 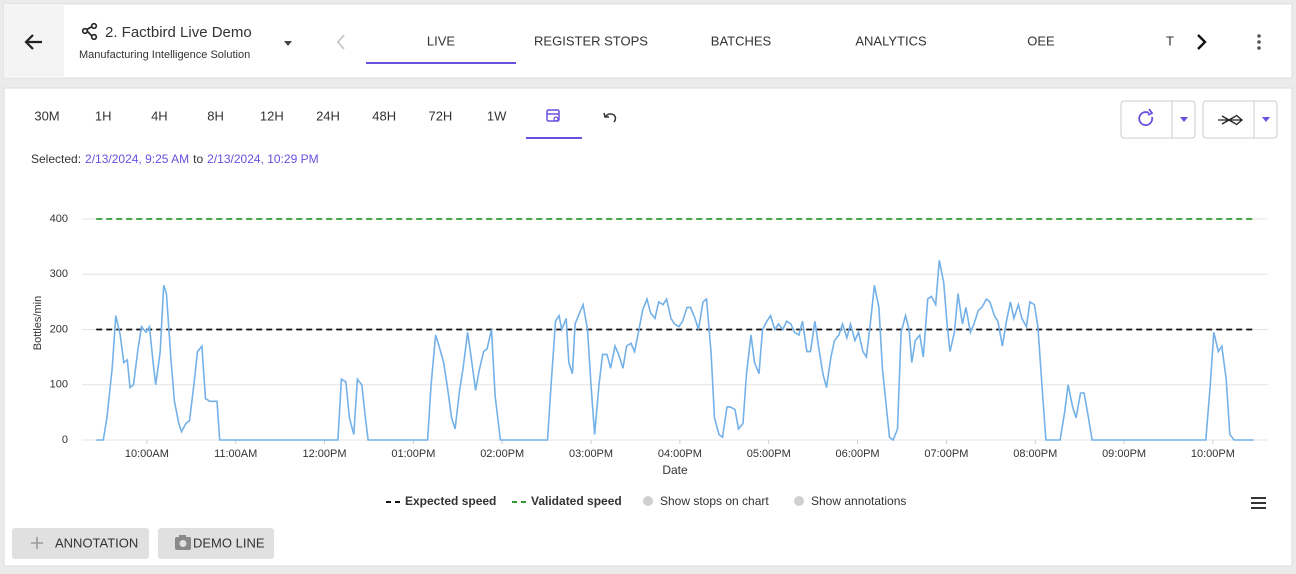 What do you see at coordinates (502, 454) in the screenshot?
I see `x-tick-label: 02:00PM` at bounding box center [502, 454].